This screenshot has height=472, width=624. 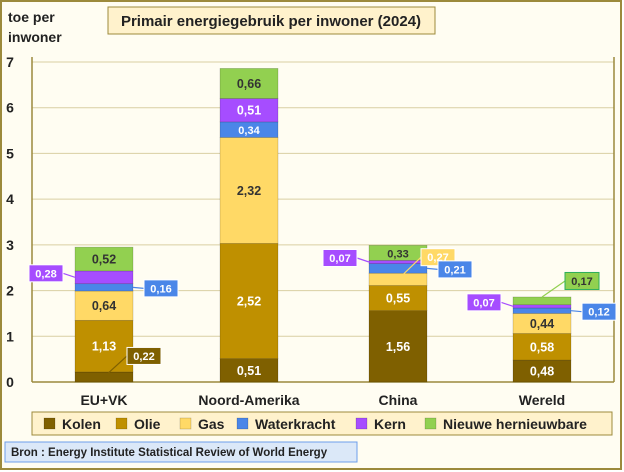 I want to click on legend-label: Waterkracht, so click(x=295, y=424).